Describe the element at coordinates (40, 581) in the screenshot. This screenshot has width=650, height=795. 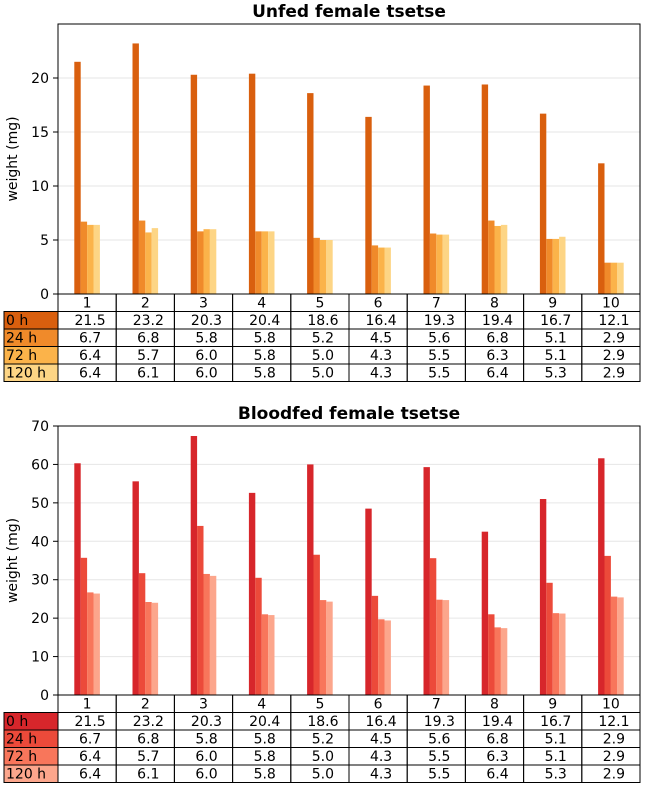
I see `y-tick-label: 30` at that location.